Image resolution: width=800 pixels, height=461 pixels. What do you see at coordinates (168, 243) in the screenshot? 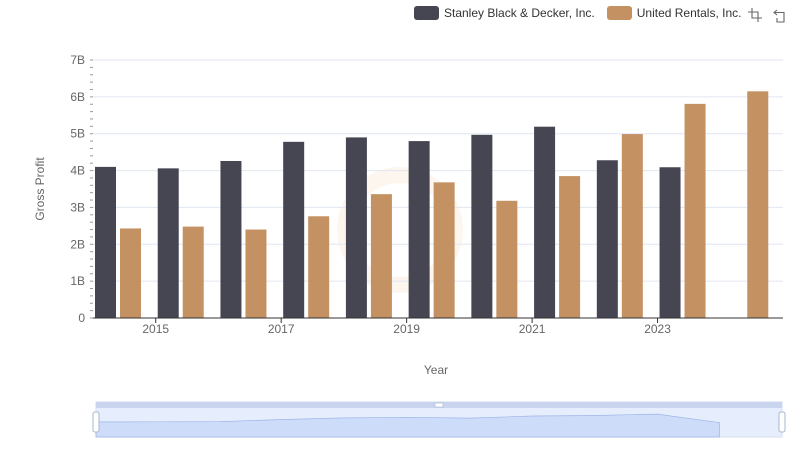
I see `bar-stanley-2015` at bounding box center [168, 243].